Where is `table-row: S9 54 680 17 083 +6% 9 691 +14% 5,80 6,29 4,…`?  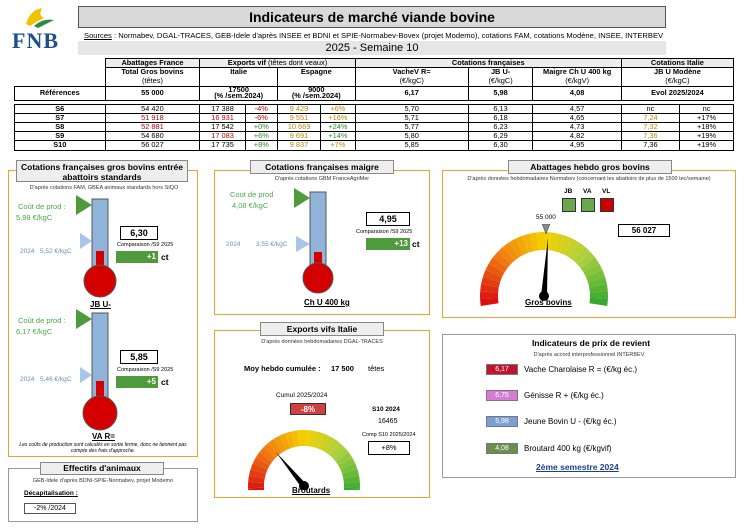 table-row: S9 54 680 17 083 +6% 9 691 +14% 5,80 6,29 4,… is located at coordinates (374, 136).